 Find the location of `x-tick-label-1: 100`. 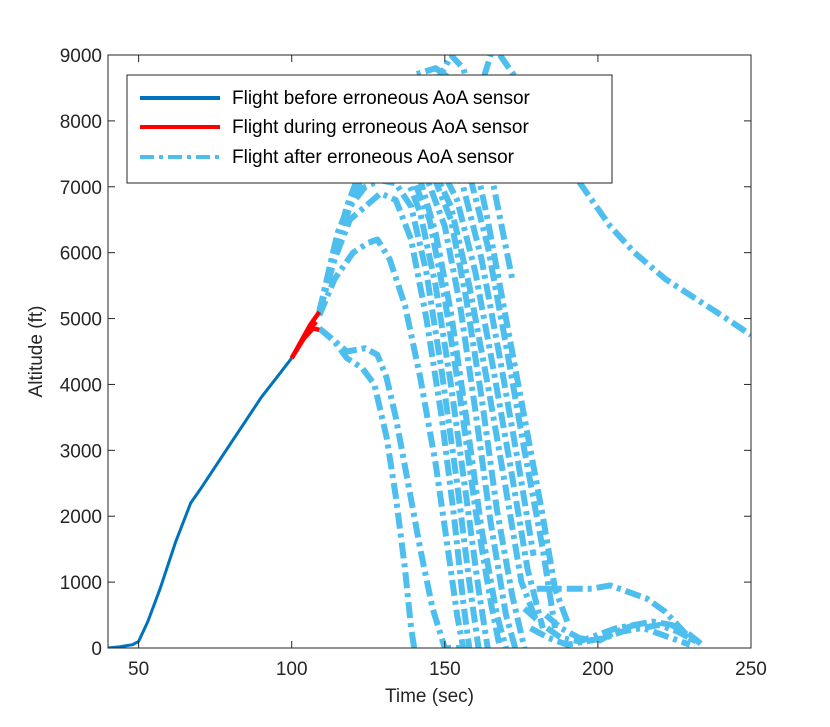

x-tick-label-1: 100 is located at coordinates (292, 669).